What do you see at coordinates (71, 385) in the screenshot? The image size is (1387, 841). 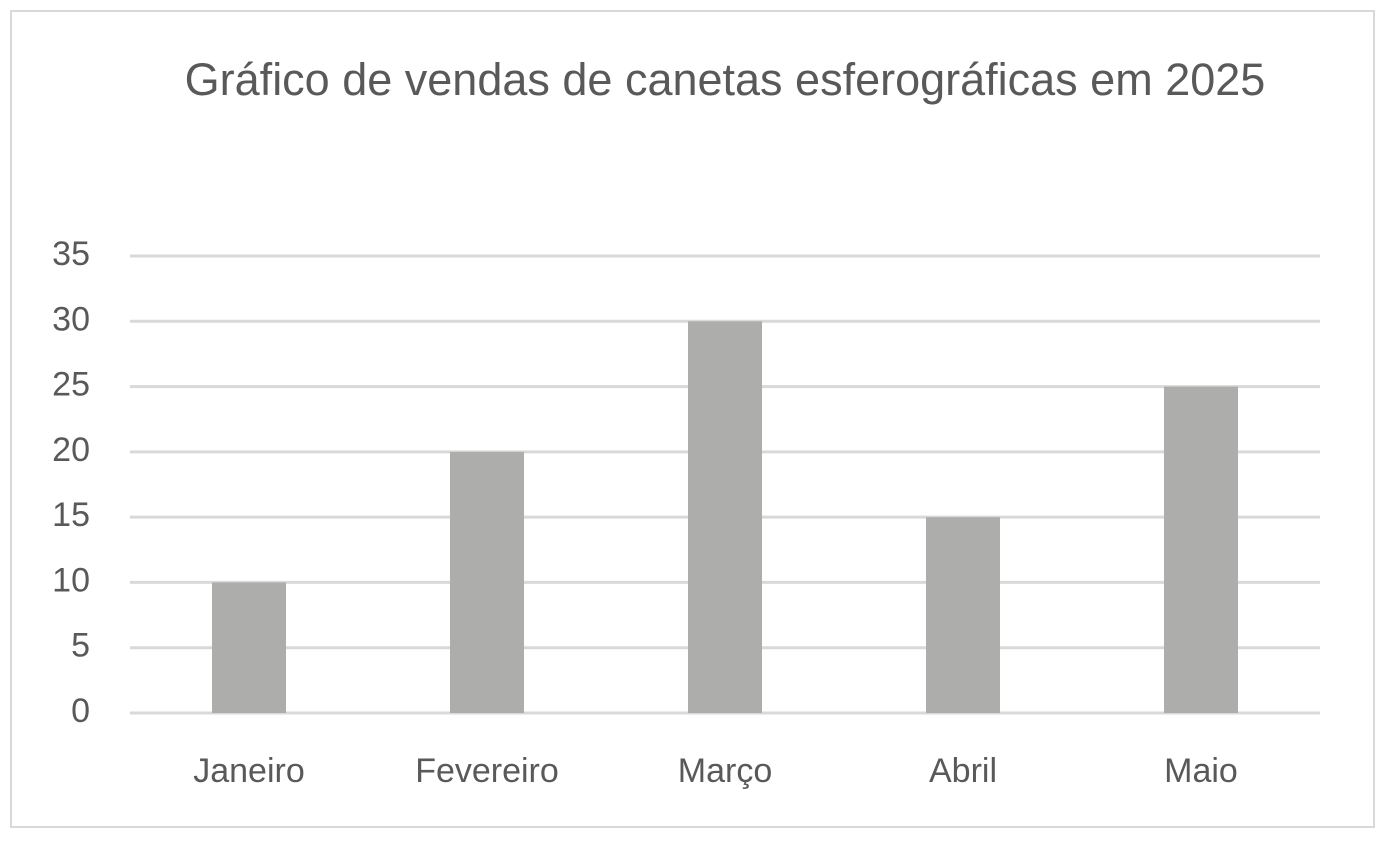 I see `y-tick-label: 25` at bounding box center [71, 385].